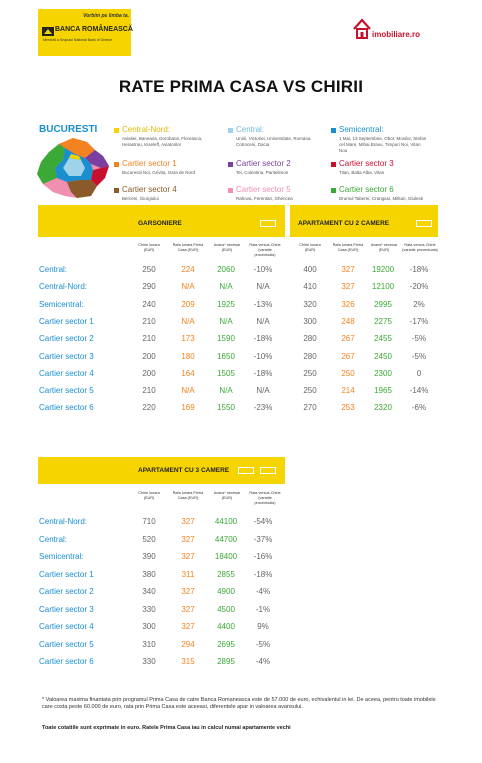  What do you see at coordinates (419, 373) in the screenshot?
I see `cell-diff: 0` at bounding box center [419, 373].